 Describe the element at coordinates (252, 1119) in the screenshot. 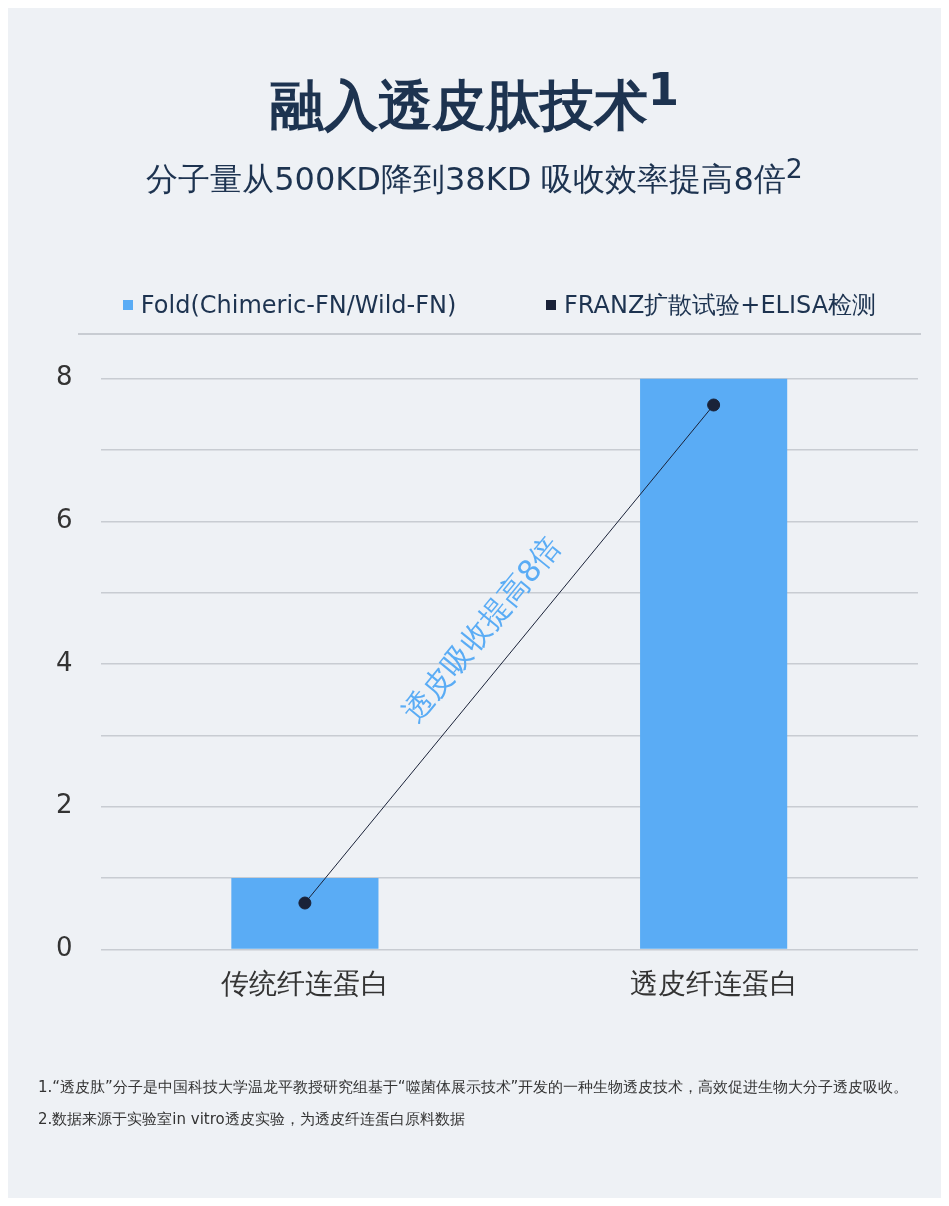

I see `text: 2.数据来源于实验室in vitro透皮实验，为透皮纤连蛋白原料数据` at that location.